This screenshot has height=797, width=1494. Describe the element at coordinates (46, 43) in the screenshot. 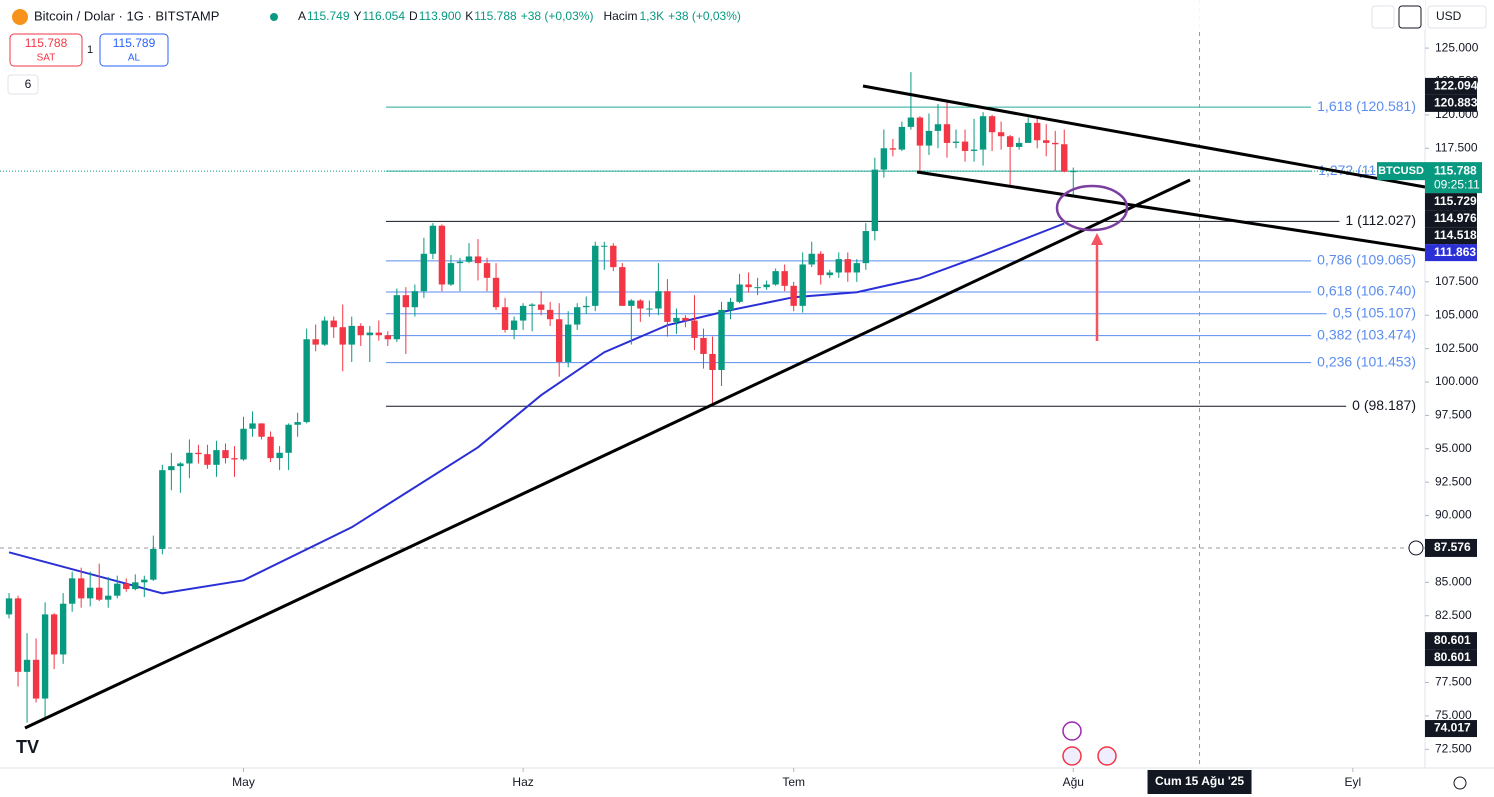

I see `sell-price: 115.788` at that location.